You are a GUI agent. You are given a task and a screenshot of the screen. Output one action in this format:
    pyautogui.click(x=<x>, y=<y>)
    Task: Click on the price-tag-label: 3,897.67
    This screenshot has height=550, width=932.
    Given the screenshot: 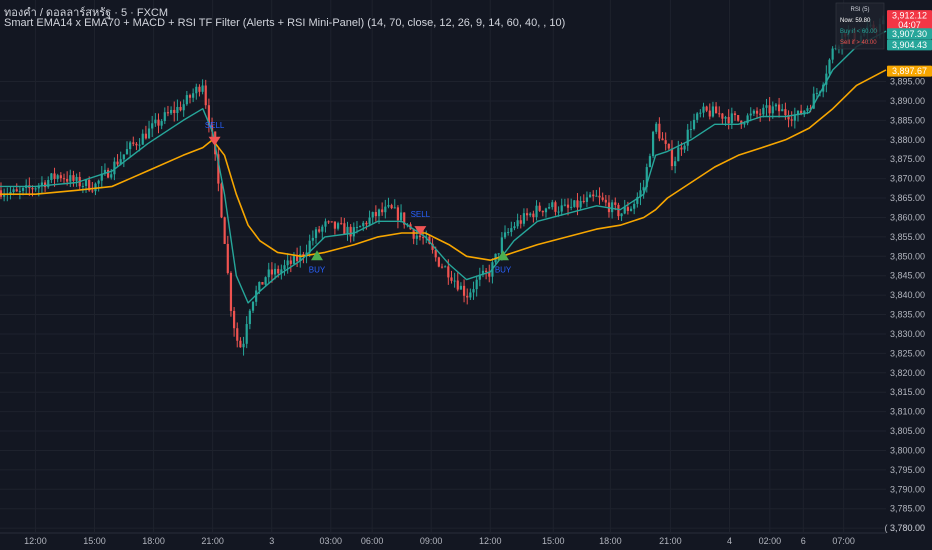 What is the action you would take?
    pyautogui.click(x=909, y=71)
    